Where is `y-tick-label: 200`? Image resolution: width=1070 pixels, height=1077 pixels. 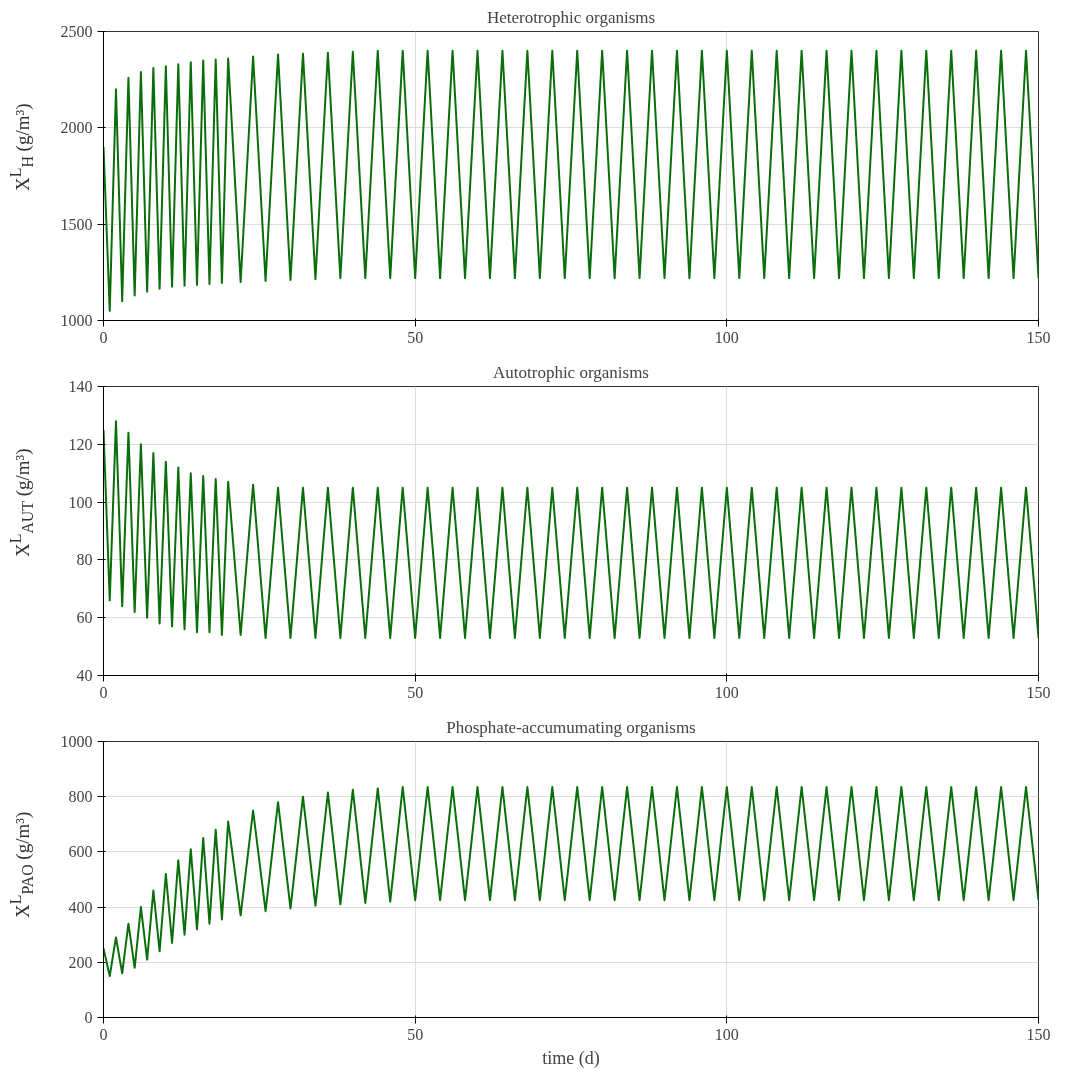 y-tick-label: 200 is located at coordinates (80, 962).